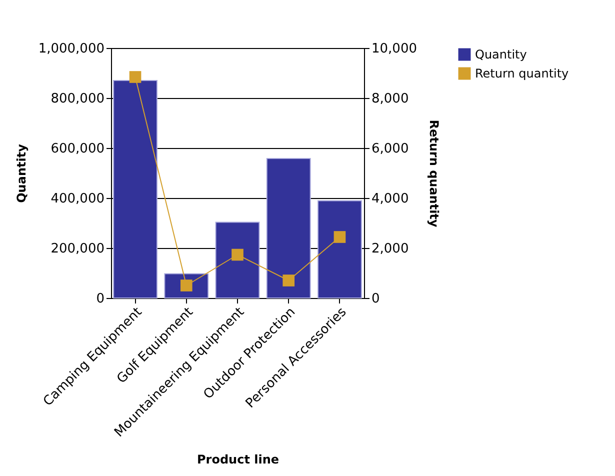 The width and height of the screenshot is (615, 476). What do you see at coordinates (100, 299) in the screenshot?
I see `y-tick-label: 0` at bounding box center [100, 299].